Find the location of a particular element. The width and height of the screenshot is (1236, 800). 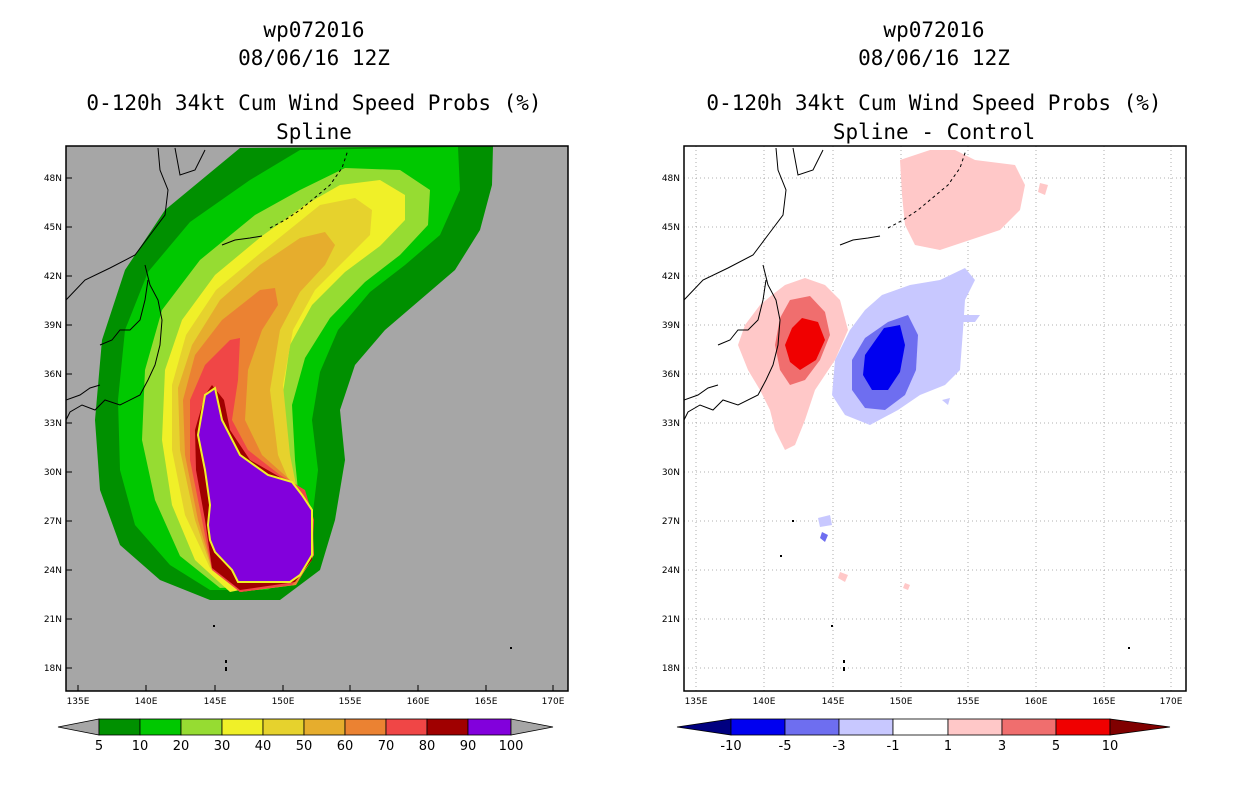

right-colorbar is located at coordinates (923, 727).